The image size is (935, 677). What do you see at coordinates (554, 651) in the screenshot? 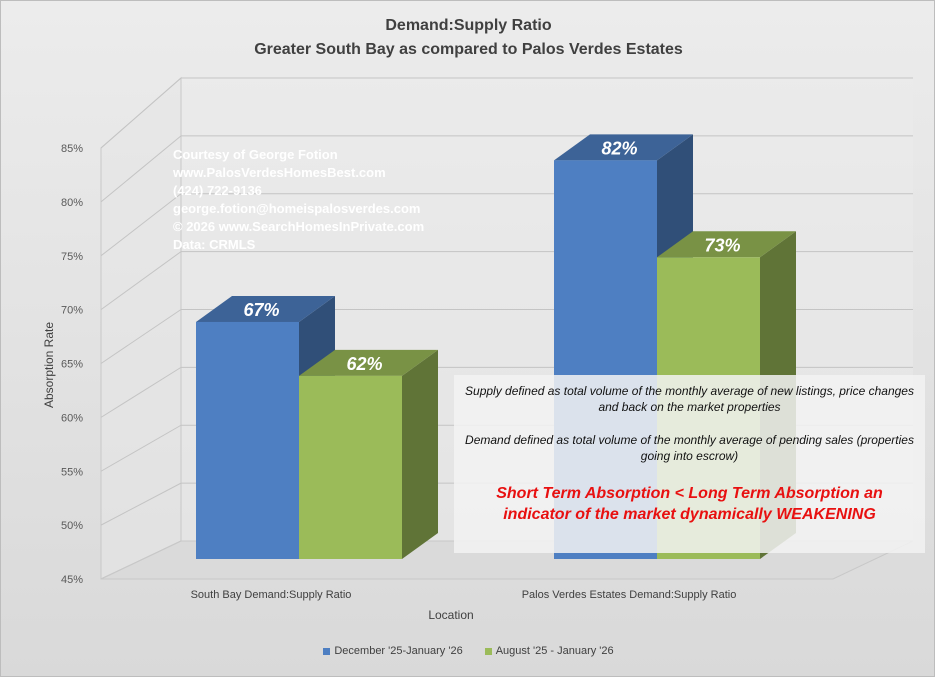
I see `legend-label-series-2: August '25 - January '26` at bounding box center [554, 651].